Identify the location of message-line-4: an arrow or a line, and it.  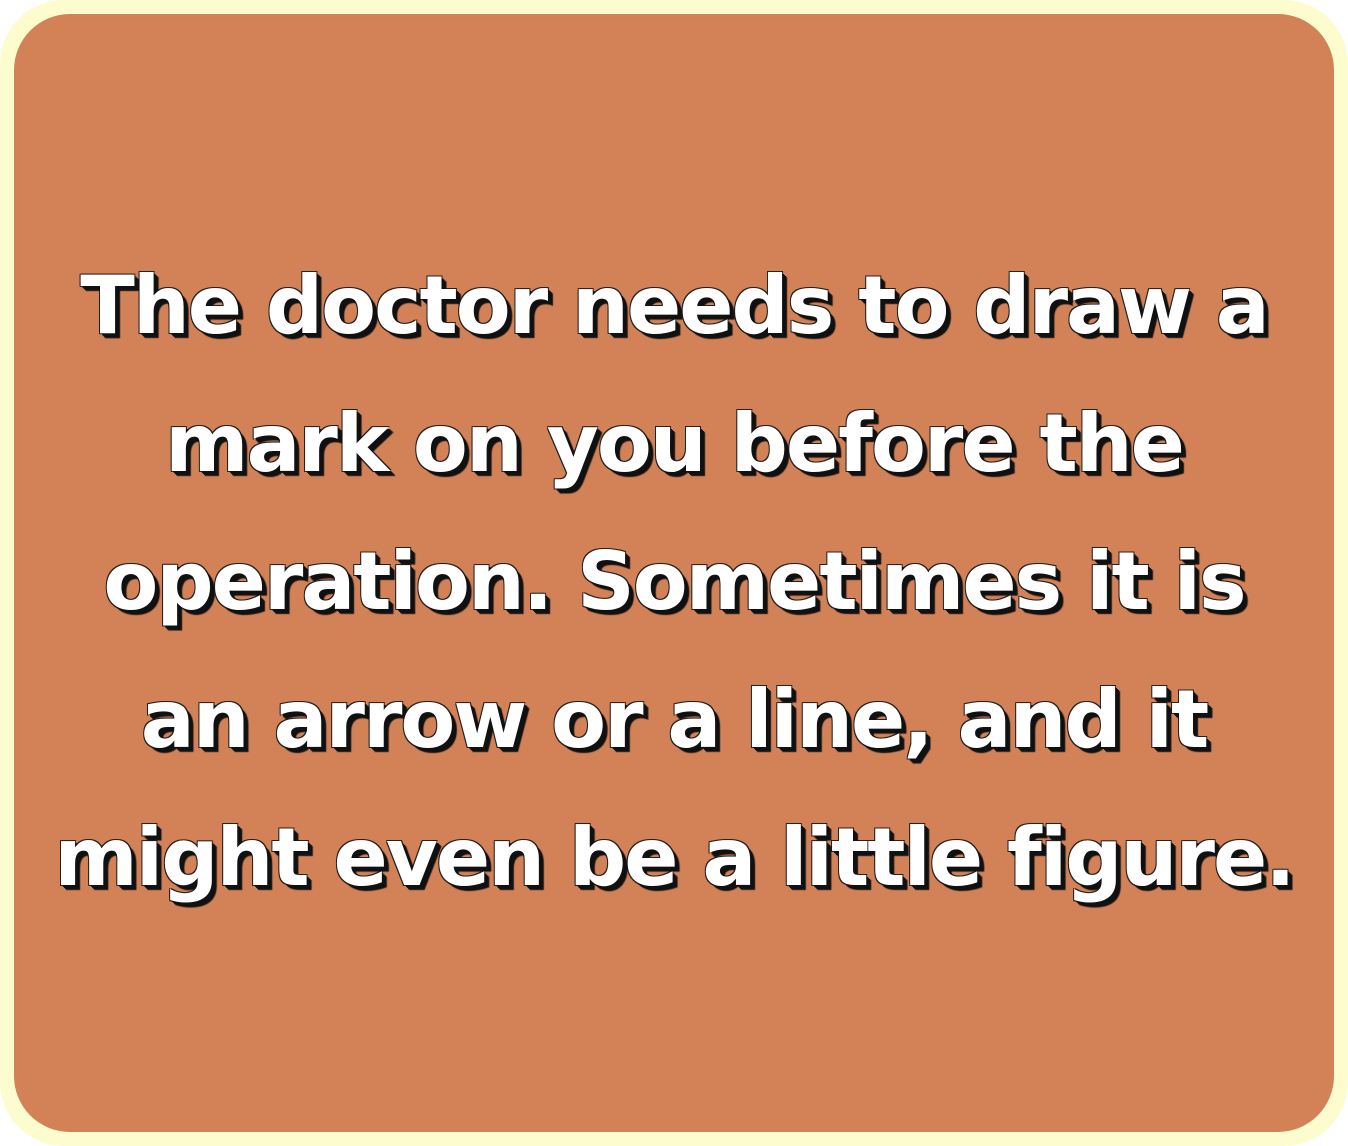
(675, 719).